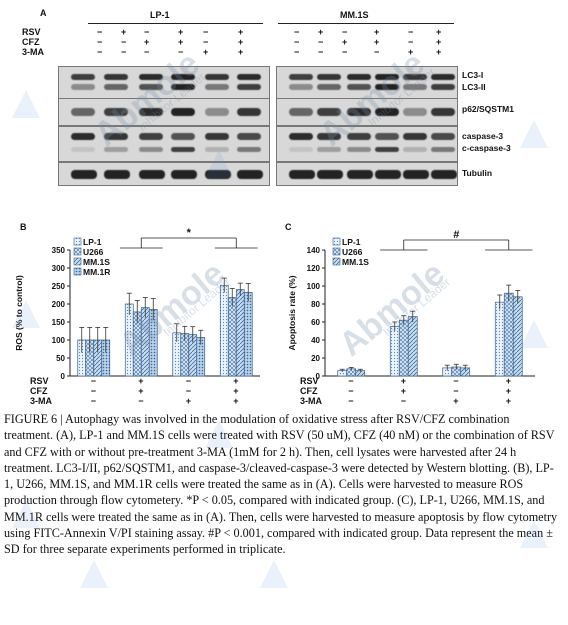 The height and width of the screenshot is (625, 568). I want to click on blot-label-lc3-i: LC3-I, so click(473, 75).